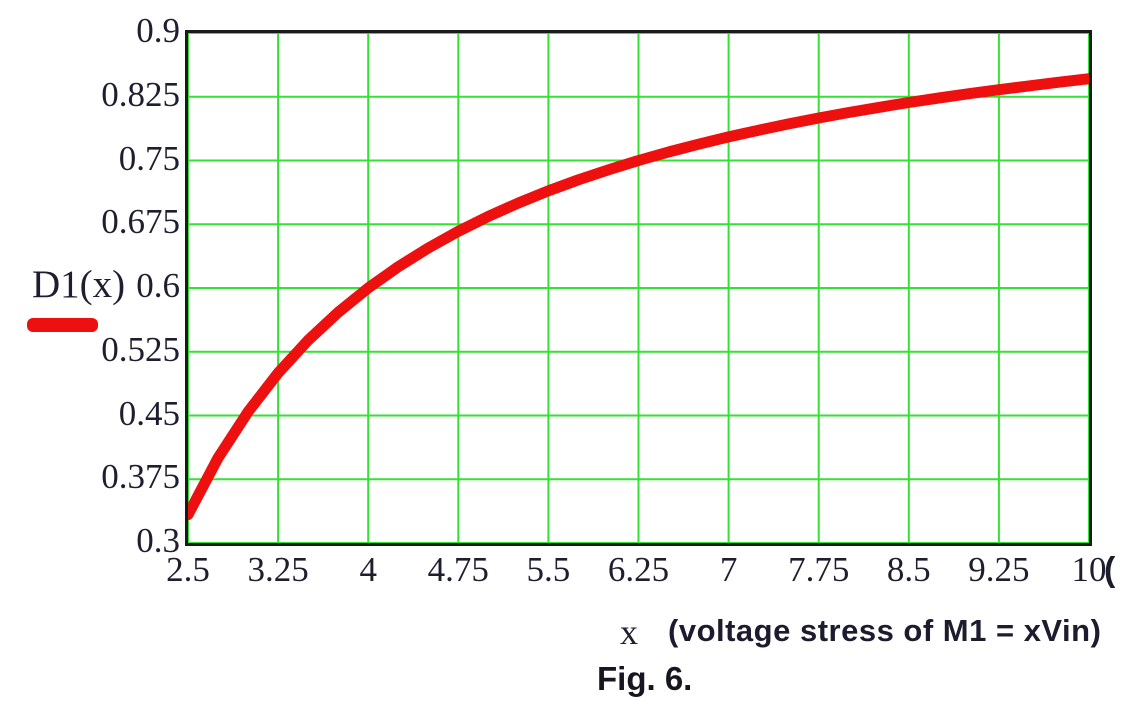  I want to click on y-tick-label: 0.825, so click(140, 94).